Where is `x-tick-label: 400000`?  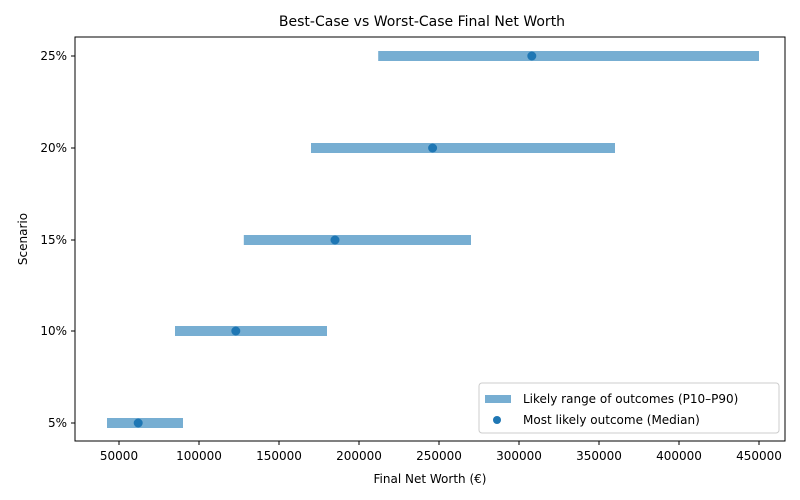 x-tick-label: 400000 is located at coordinates (679, 456).